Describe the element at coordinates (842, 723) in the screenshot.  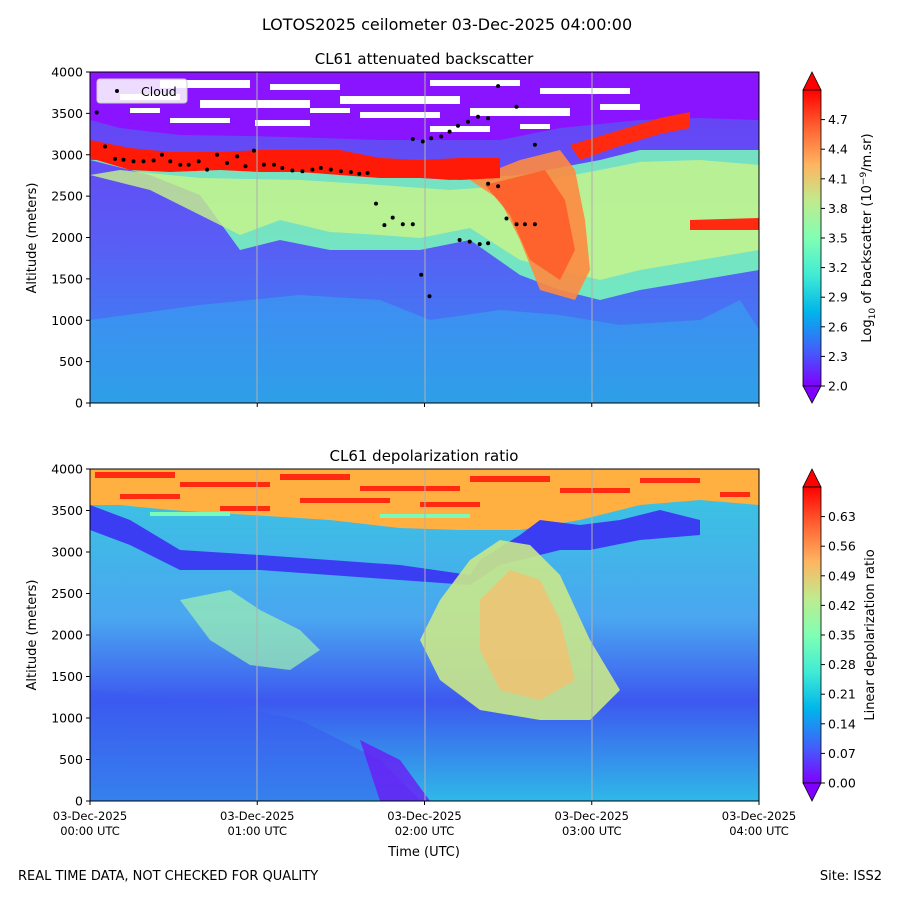
I see `colorbar-tick-label: 0.14` at that location.